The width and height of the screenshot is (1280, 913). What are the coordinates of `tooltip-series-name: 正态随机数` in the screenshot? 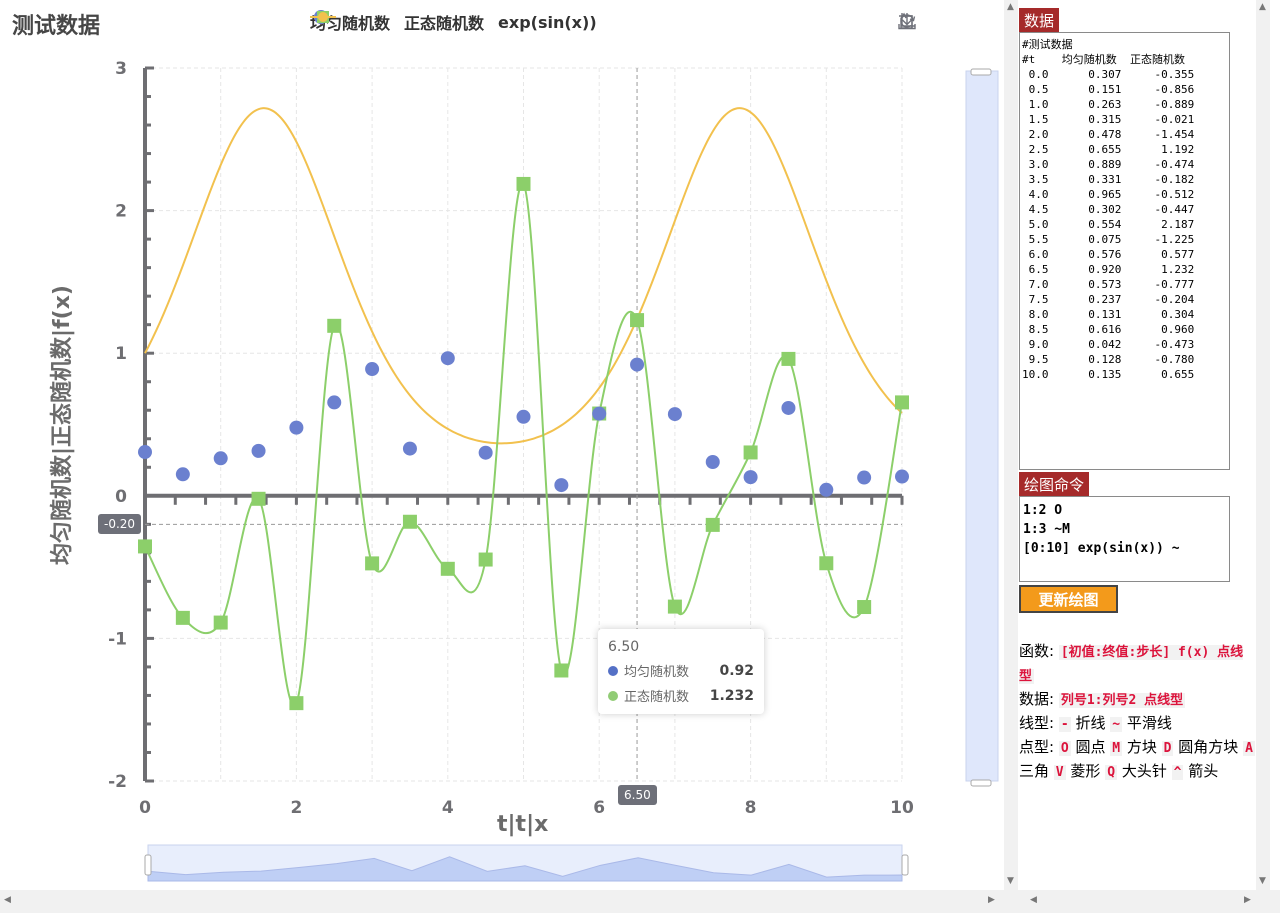 It's located at (657, 697).